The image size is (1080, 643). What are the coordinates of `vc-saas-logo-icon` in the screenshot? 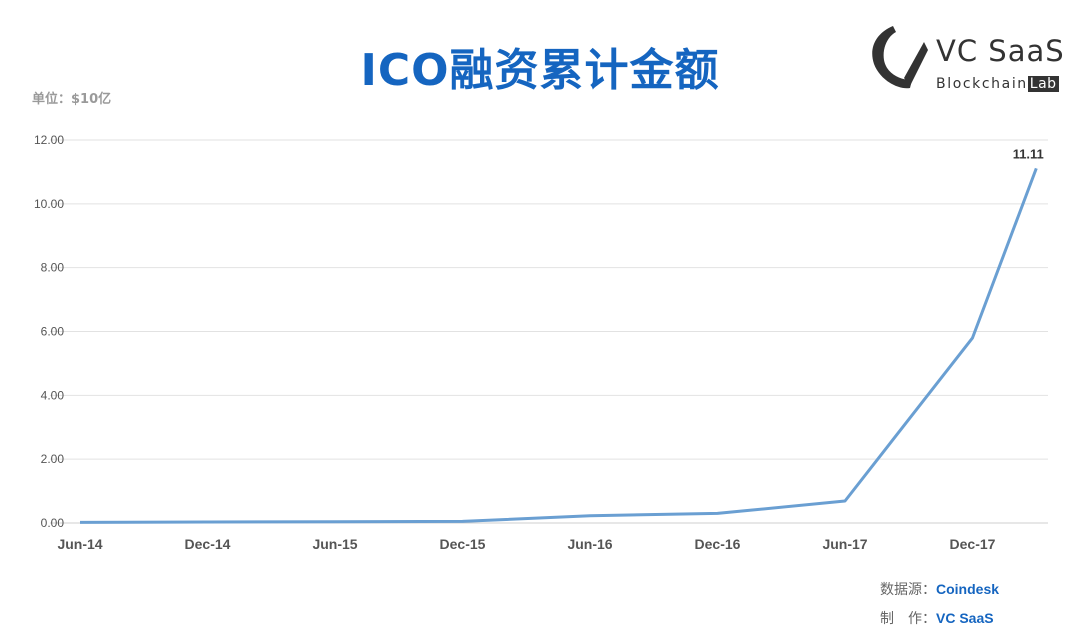 It's located at (900, 57).